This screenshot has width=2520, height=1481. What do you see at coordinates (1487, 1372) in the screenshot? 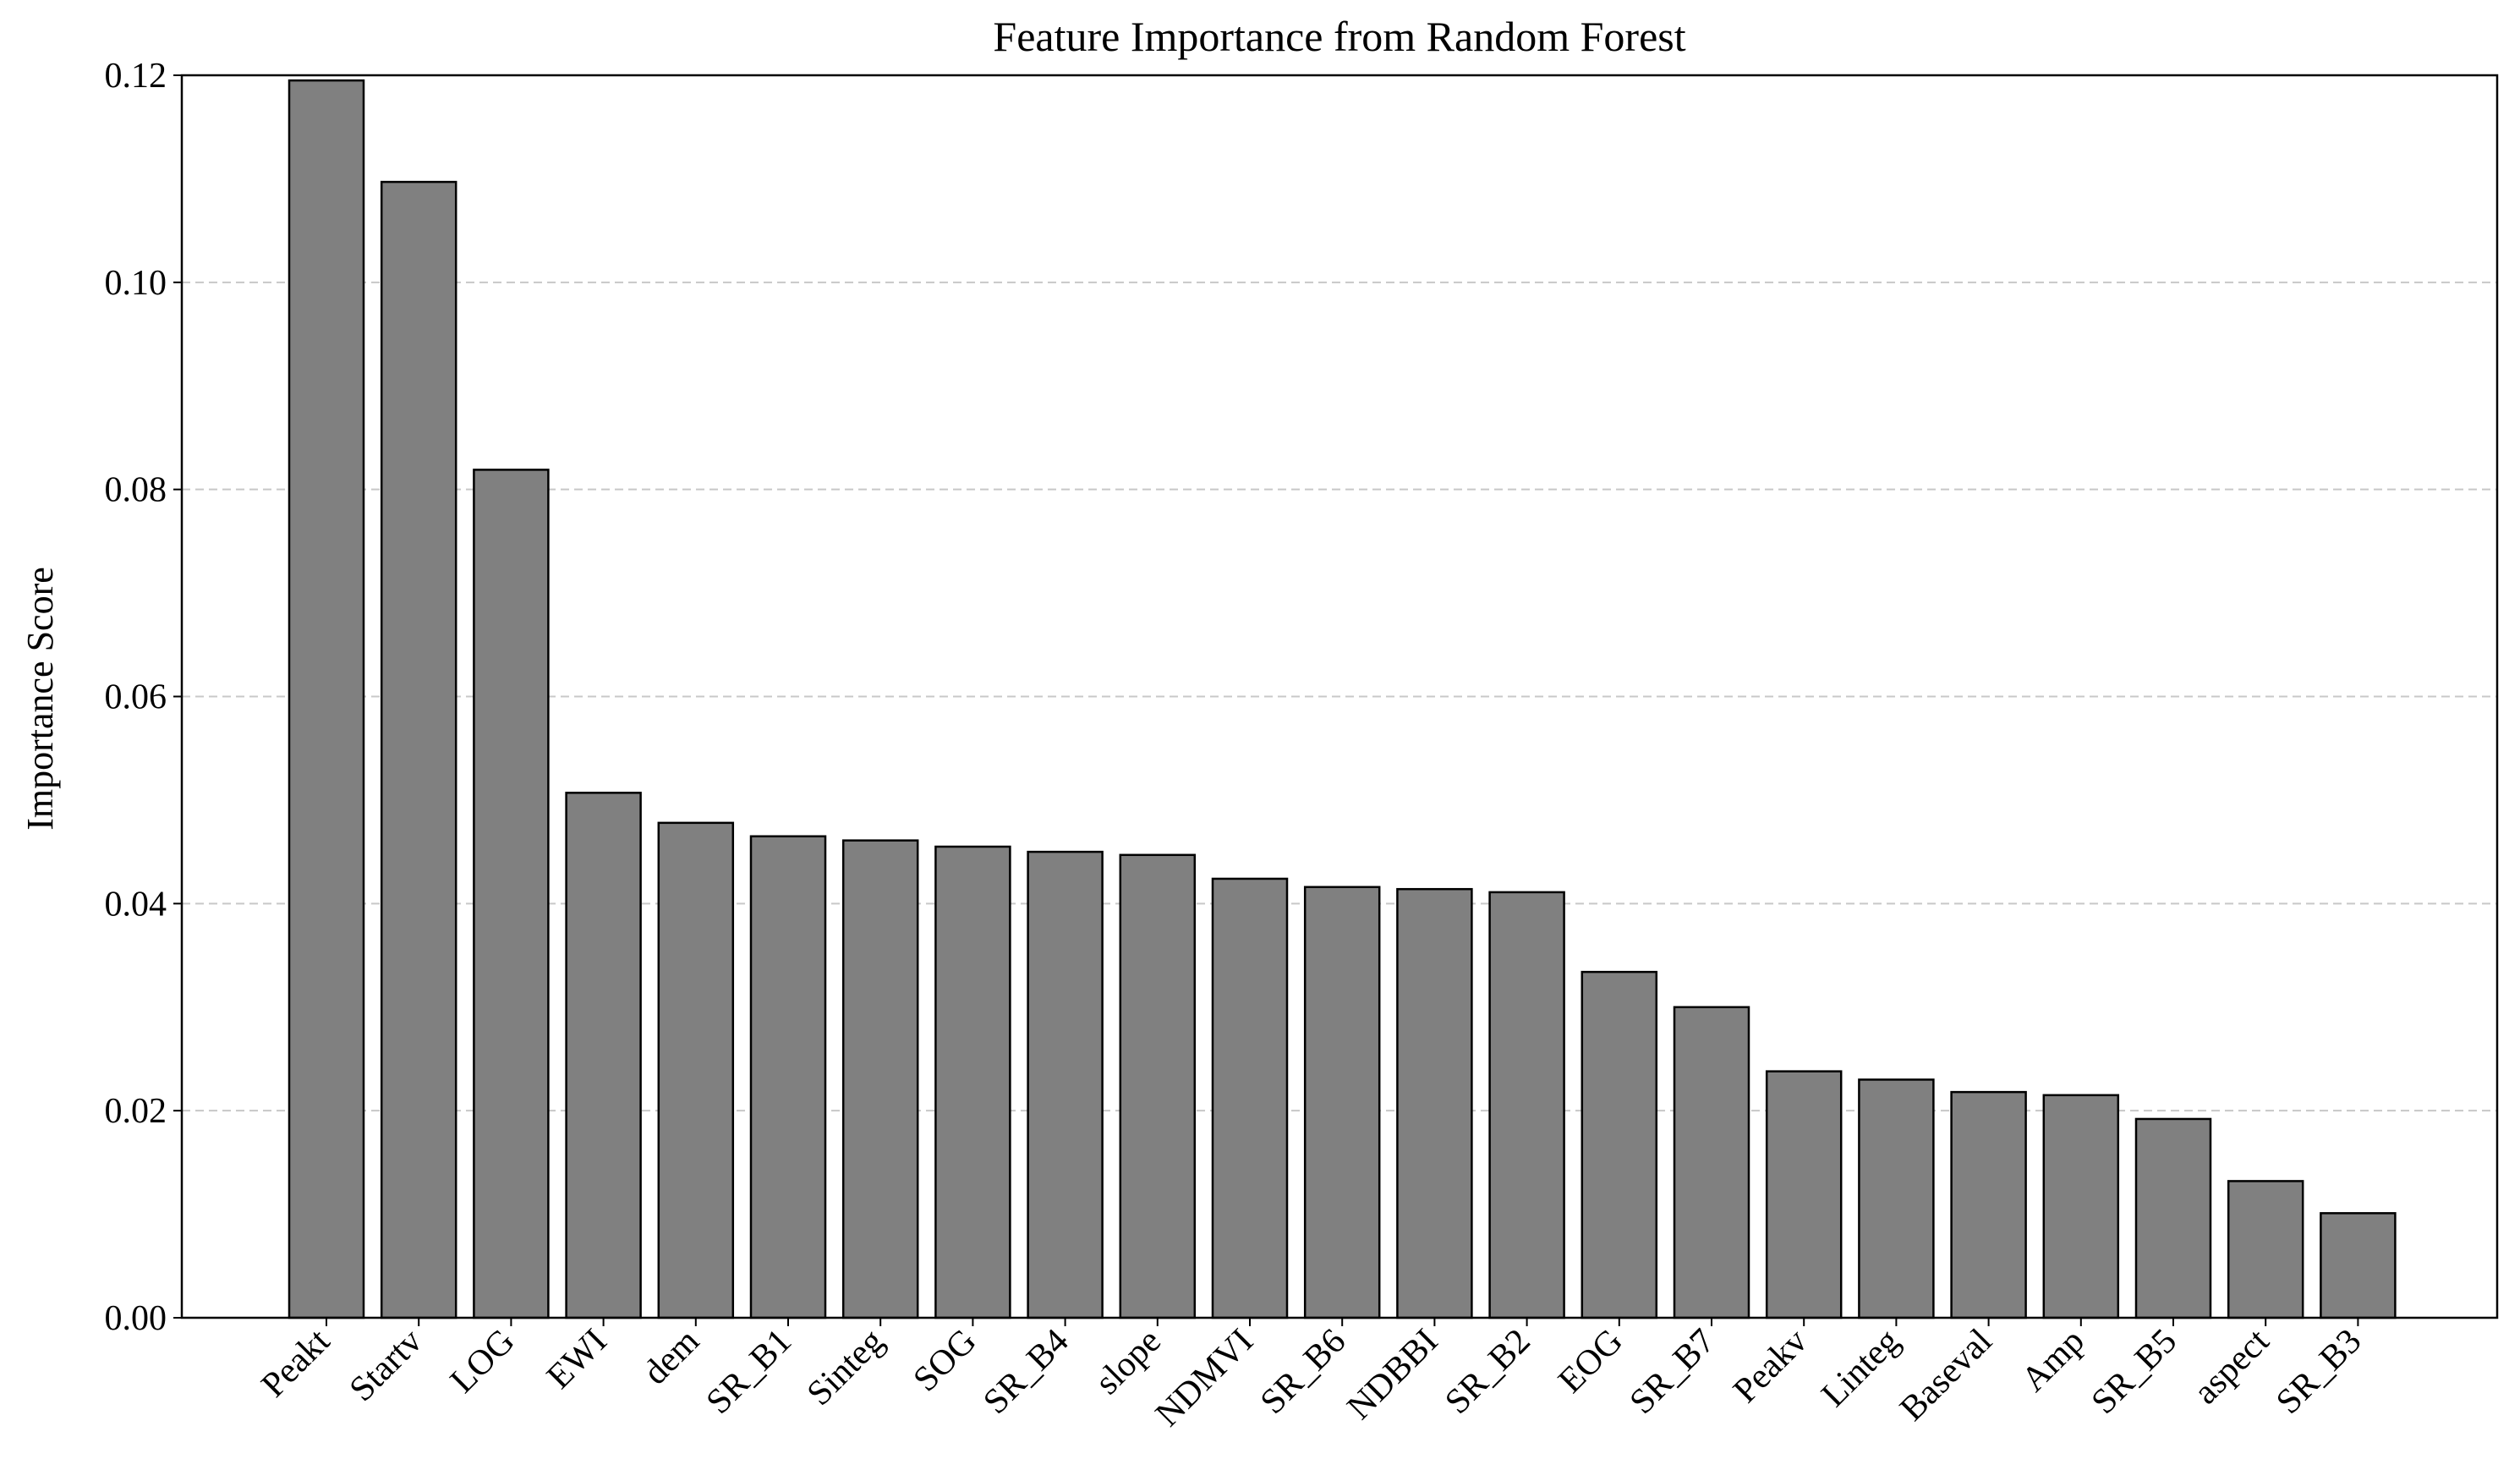
I see `x-tick-label: SR_B2` at bounding box center [1487, 1372].